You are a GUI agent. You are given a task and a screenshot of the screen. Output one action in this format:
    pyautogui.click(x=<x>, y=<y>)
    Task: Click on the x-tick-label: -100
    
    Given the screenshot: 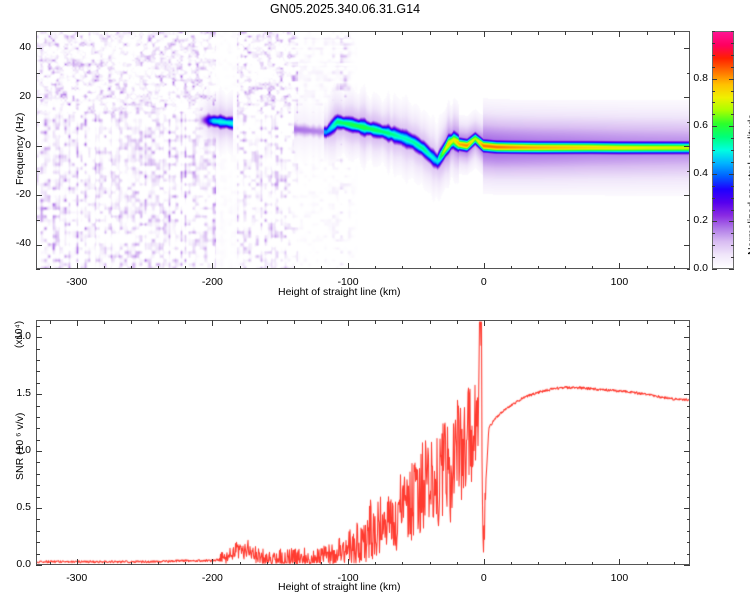 What is the action you would take?
    pyautogui.click(x=348, y=578)
    